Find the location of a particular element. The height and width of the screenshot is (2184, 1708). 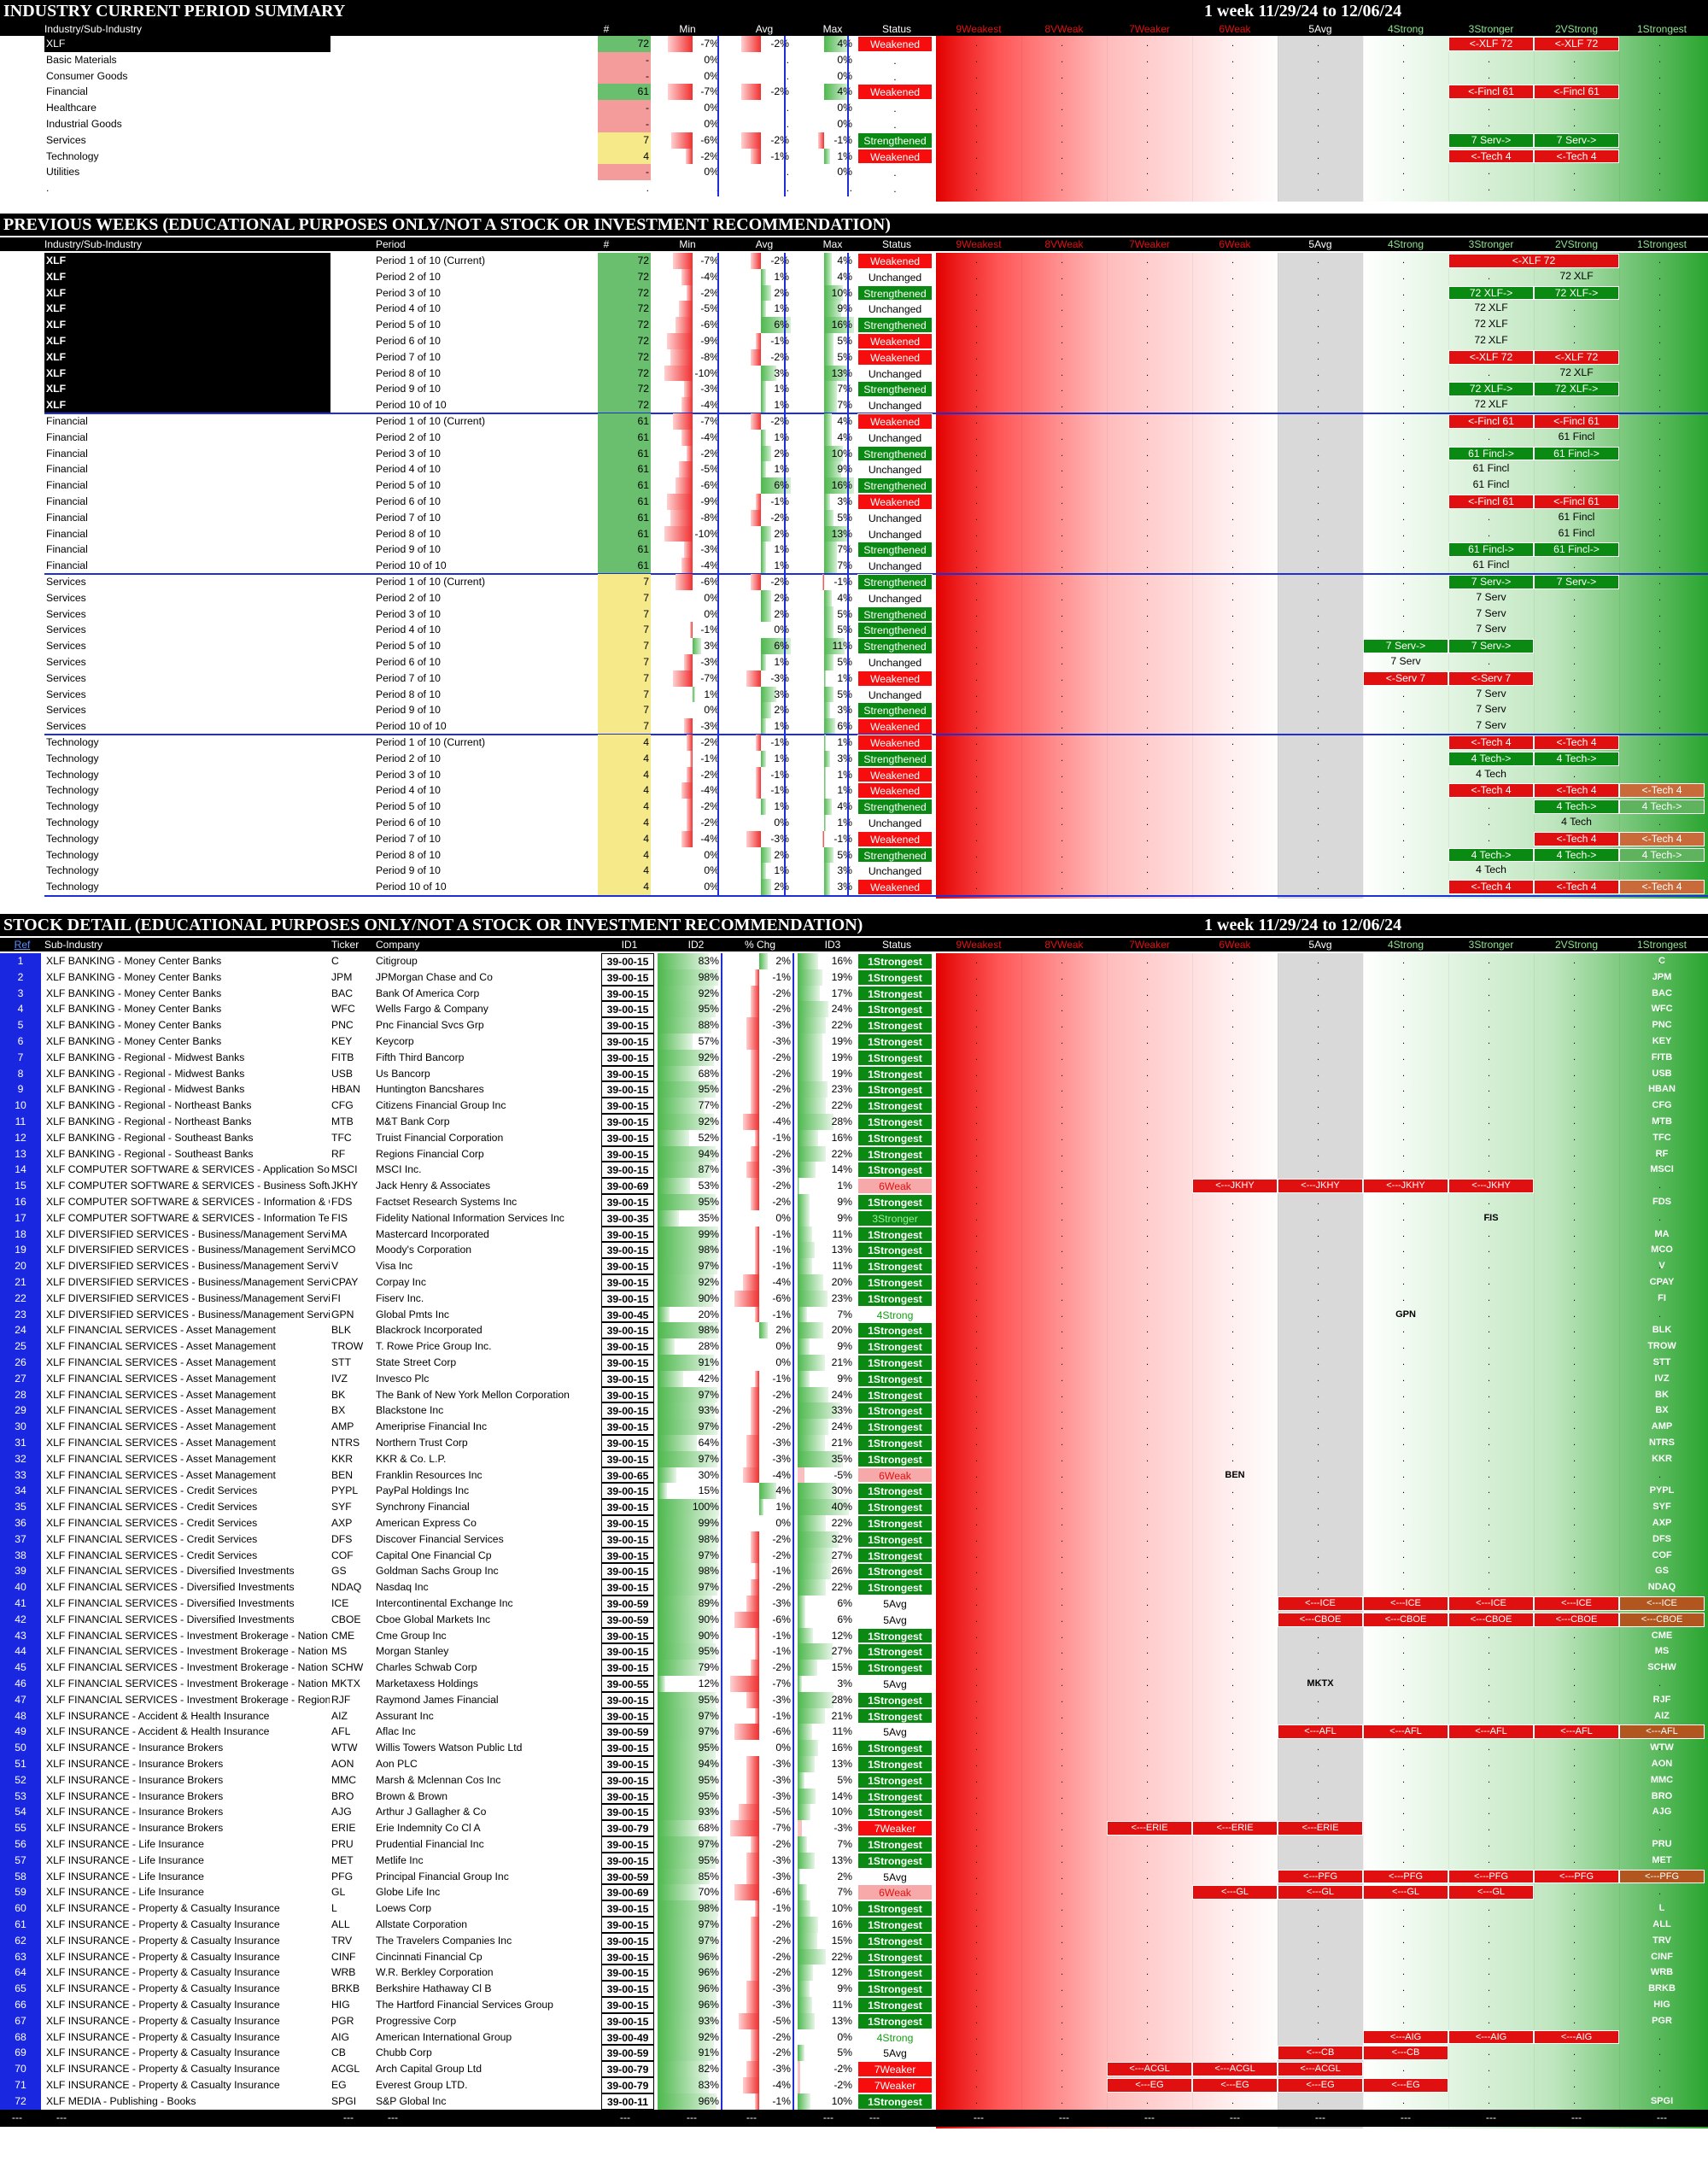

ref-number: 25 is located at coordinates (20, 1346).